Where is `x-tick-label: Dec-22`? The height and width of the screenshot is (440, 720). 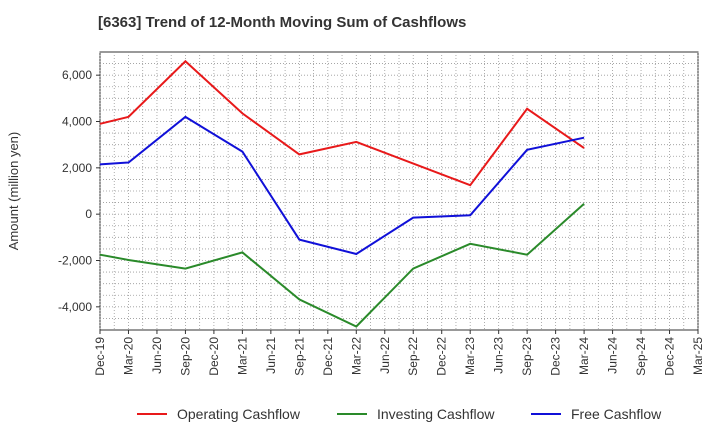
x-tick-label: Dec-22 is located at coordinates (442, 356).